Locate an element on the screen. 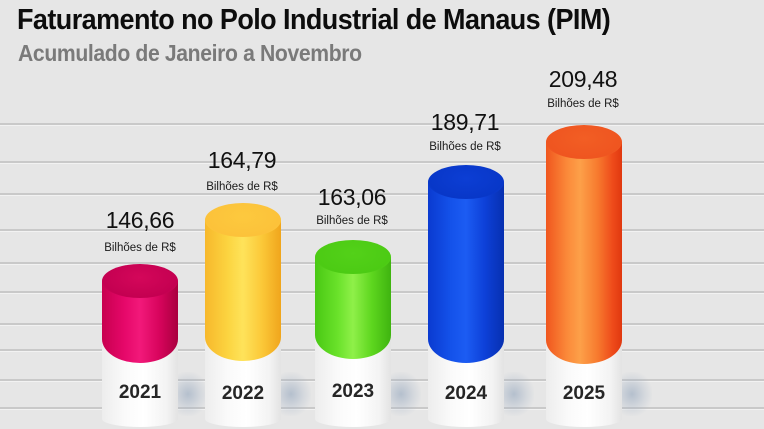 The height and width of the screenshot is (429, 764). bar-year-label: 2021 is located at coordinates (140, 392).